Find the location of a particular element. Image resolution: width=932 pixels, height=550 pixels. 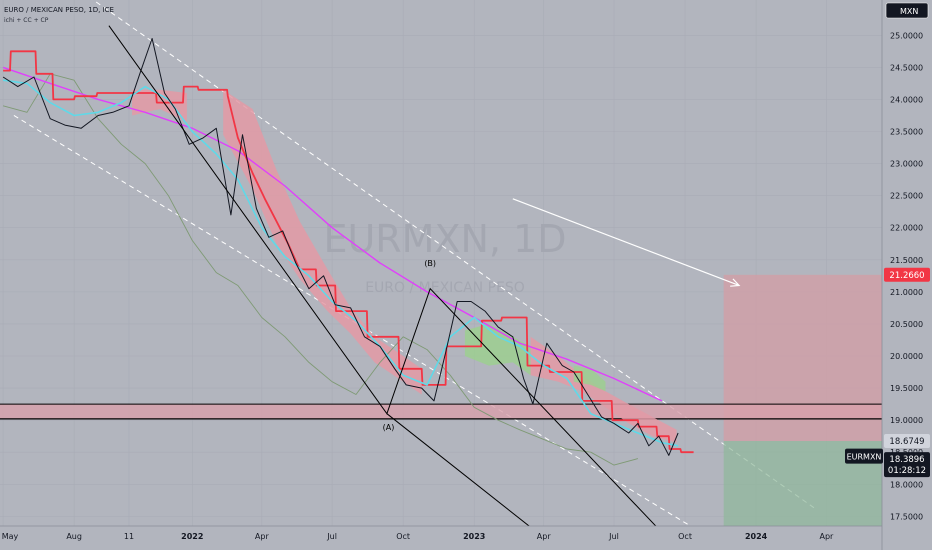

watermark-symbol: EURMXN, 1D is located at coordinates (444, 239).